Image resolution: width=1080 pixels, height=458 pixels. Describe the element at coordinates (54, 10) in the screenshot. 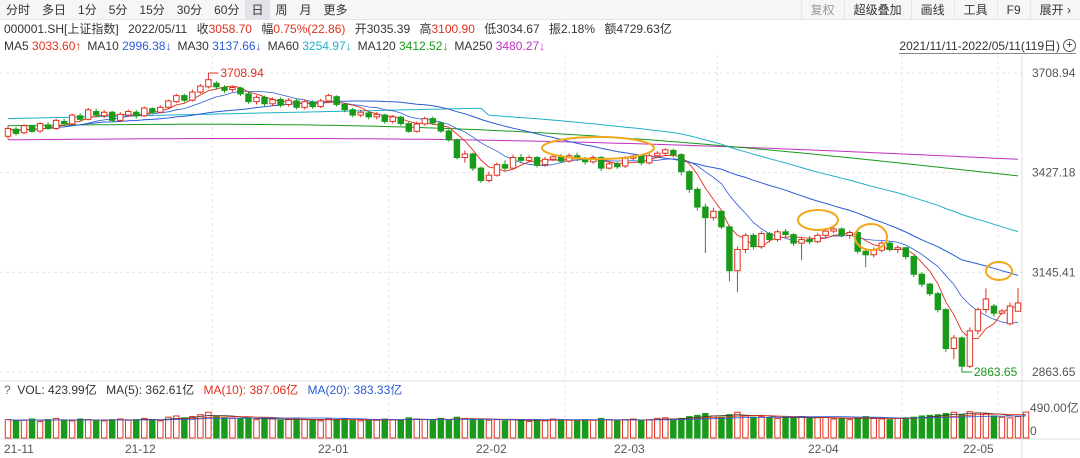

I see `period-tab-1: 多日` at that location.